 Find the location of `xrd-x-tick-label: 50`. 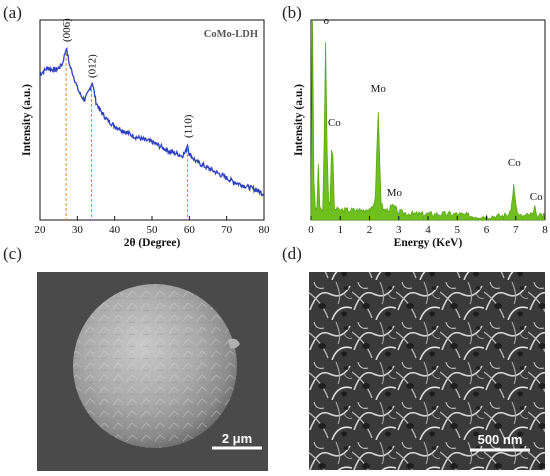

xrd-x-tick-label: 50 is located at coordinates (153, 230).